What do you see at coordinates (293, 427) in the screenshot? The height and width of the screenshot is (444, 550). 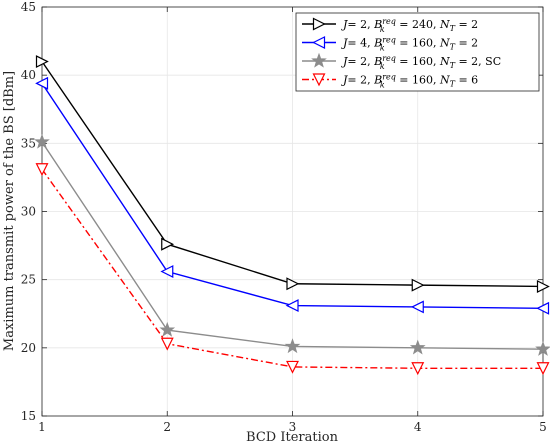 I see `x-tick-label: 3` at bounding box center [293, 427].